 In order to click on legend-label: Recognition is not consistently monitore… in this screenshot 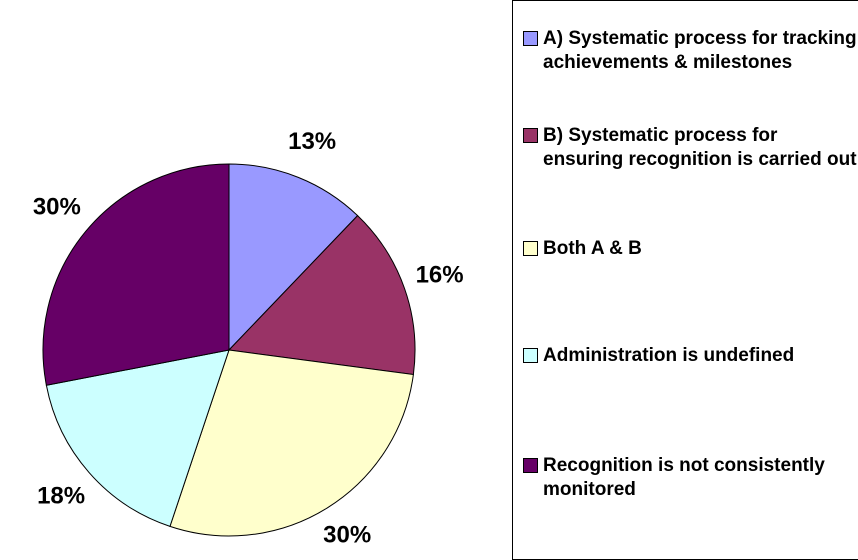, I will do `click(684, 477)`.